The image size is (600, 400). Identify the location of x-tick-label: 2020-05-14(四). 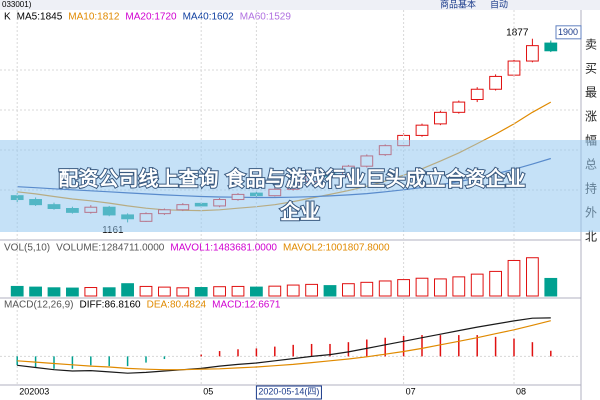
(288, 391).